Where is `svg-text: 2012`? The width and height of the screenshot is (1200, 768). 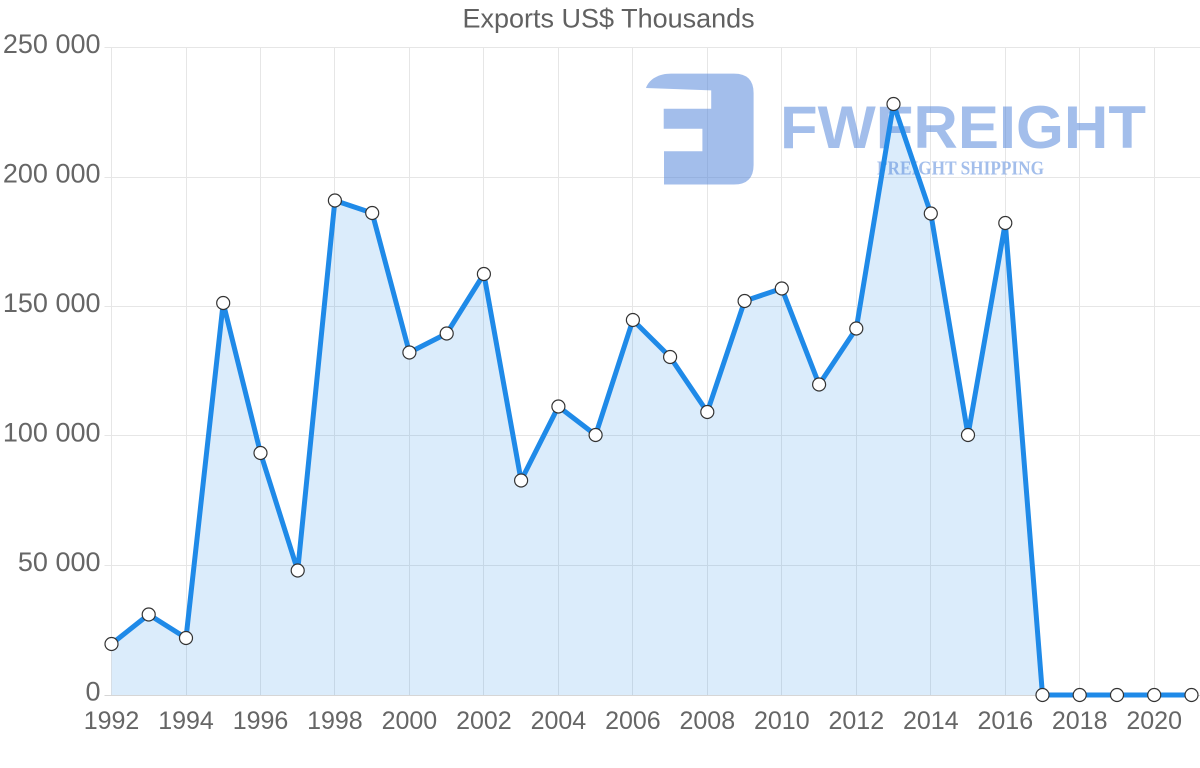
svg-text: 2012 is located at coordinates (856, 721).